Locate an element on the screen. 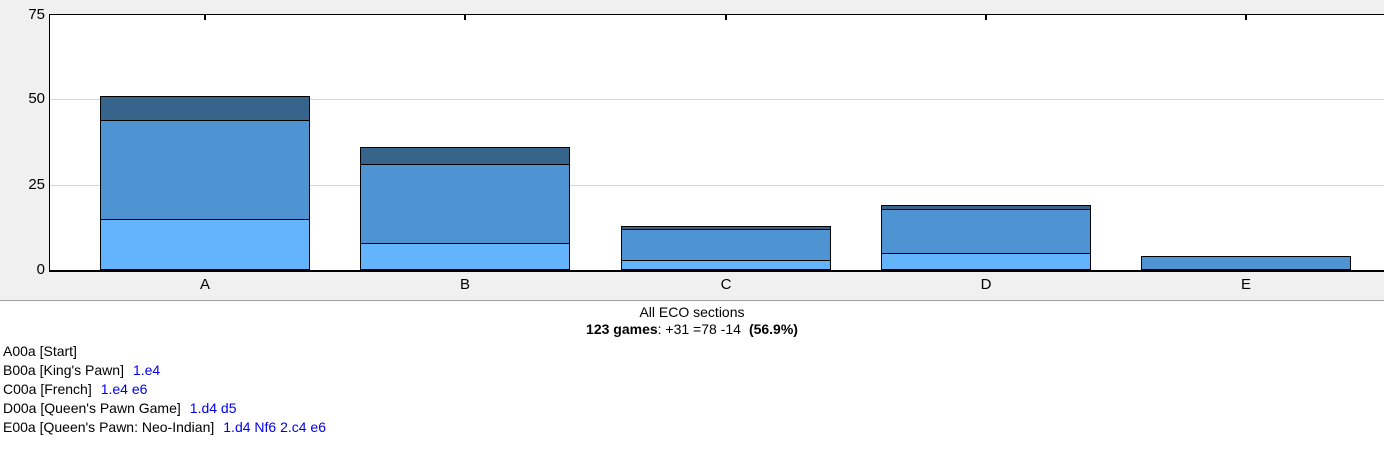 This screenshot has width=1384, height=453. x-axis-category-label: D is located at coordinates (986, 284).